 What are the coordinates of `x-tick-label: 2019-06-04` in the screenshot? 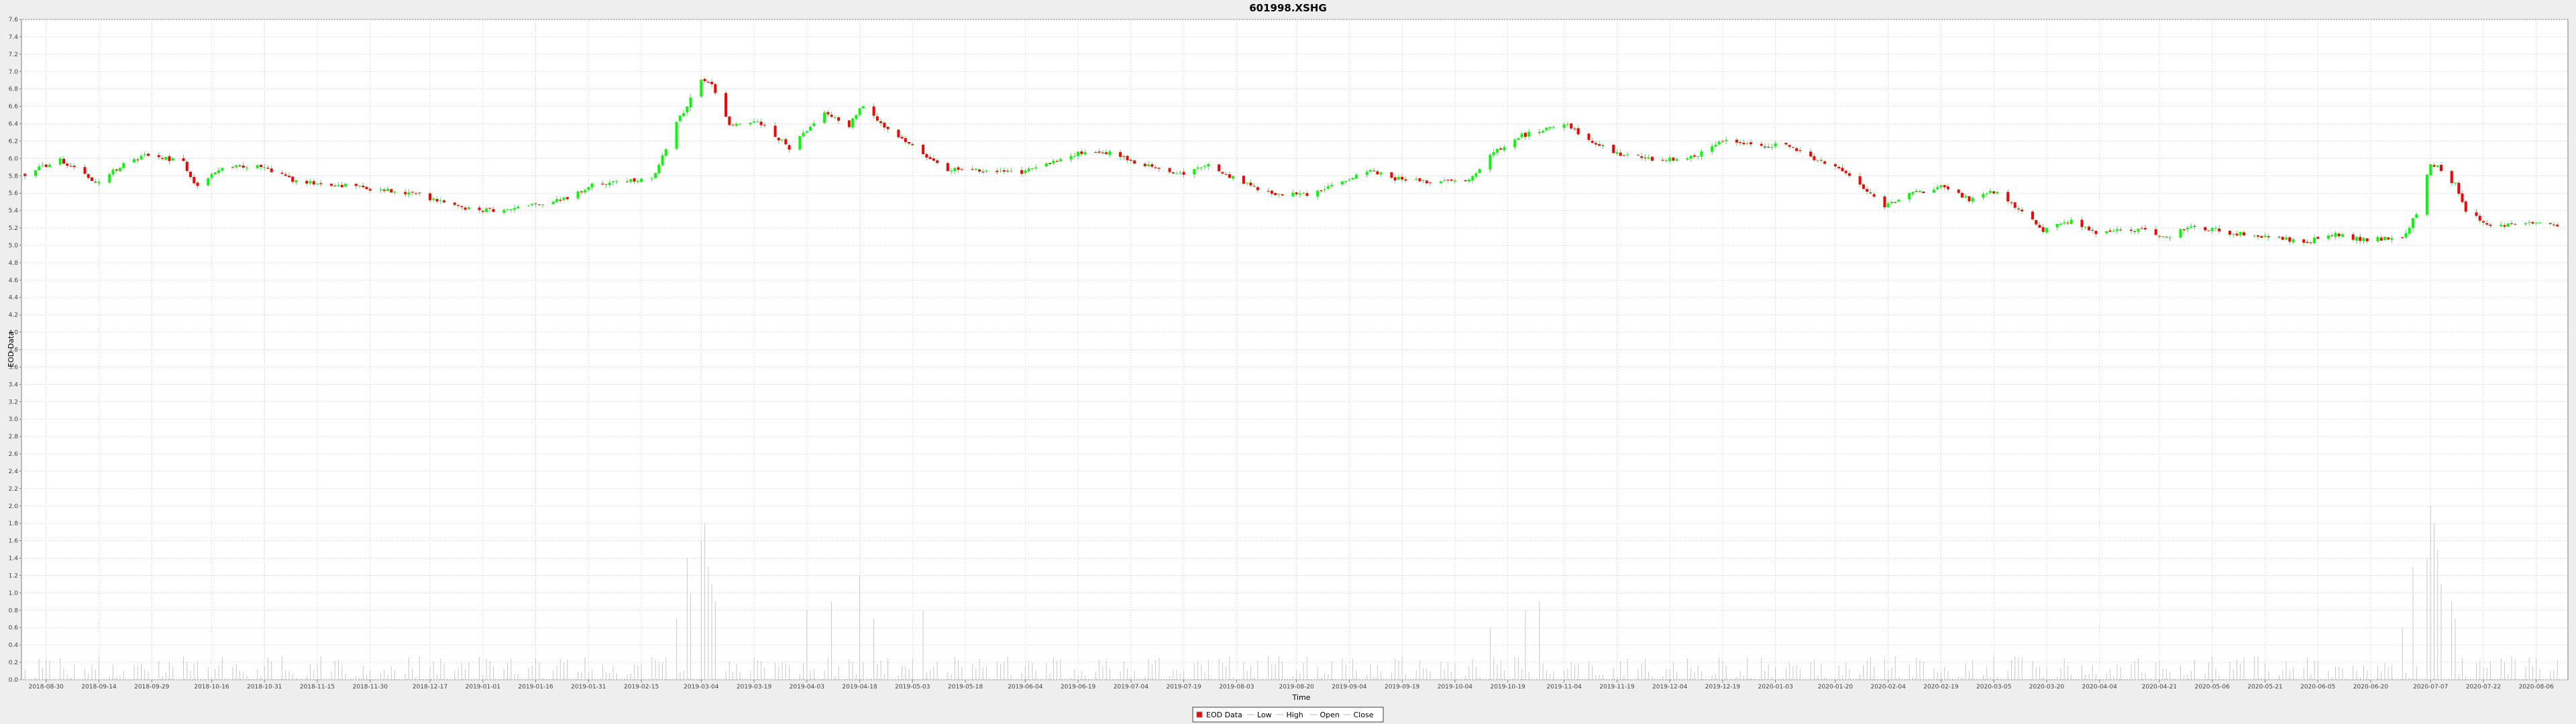 It's located at (1025, 687).